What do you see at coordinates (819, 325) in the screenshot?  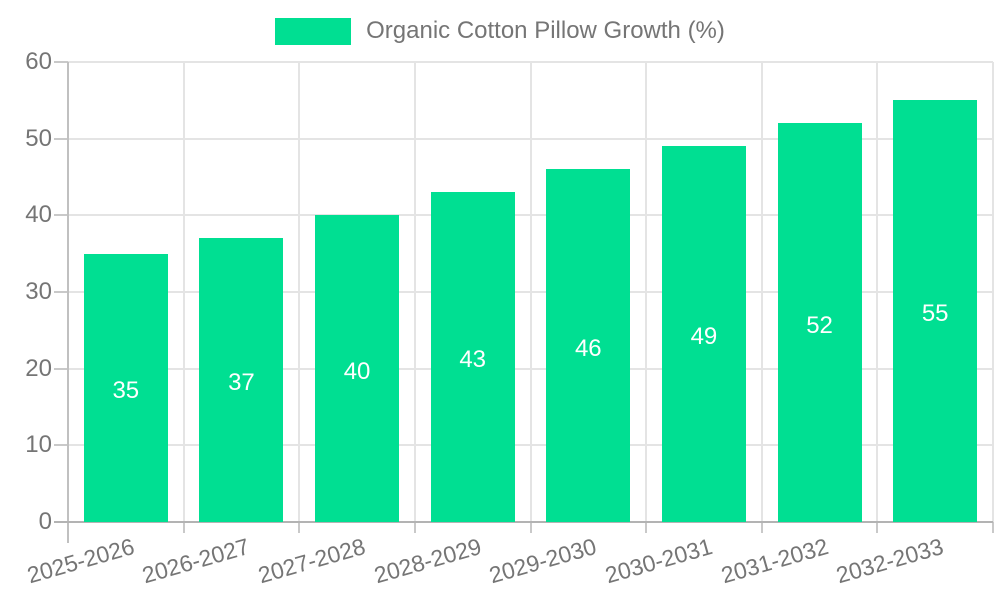 I see `bar-value-label: 52` at bounding box center [819, 325].